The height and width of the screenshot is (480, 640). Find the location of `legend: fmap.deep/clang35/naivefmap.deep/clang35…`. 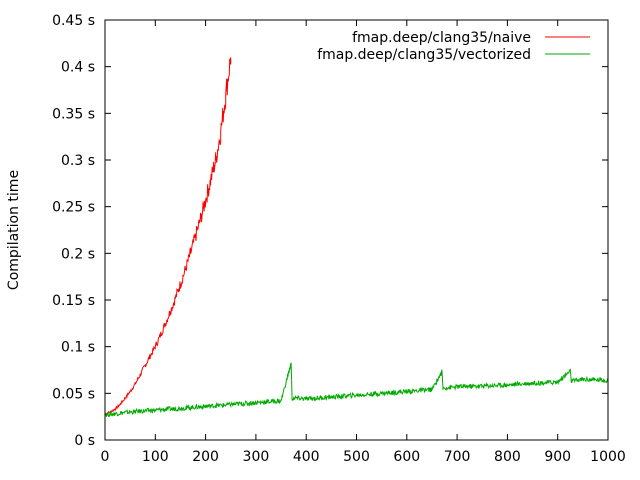

legend: fmap.deep/clang35/naivefmap.deep/clang35… is located at coordinates (453, 46).